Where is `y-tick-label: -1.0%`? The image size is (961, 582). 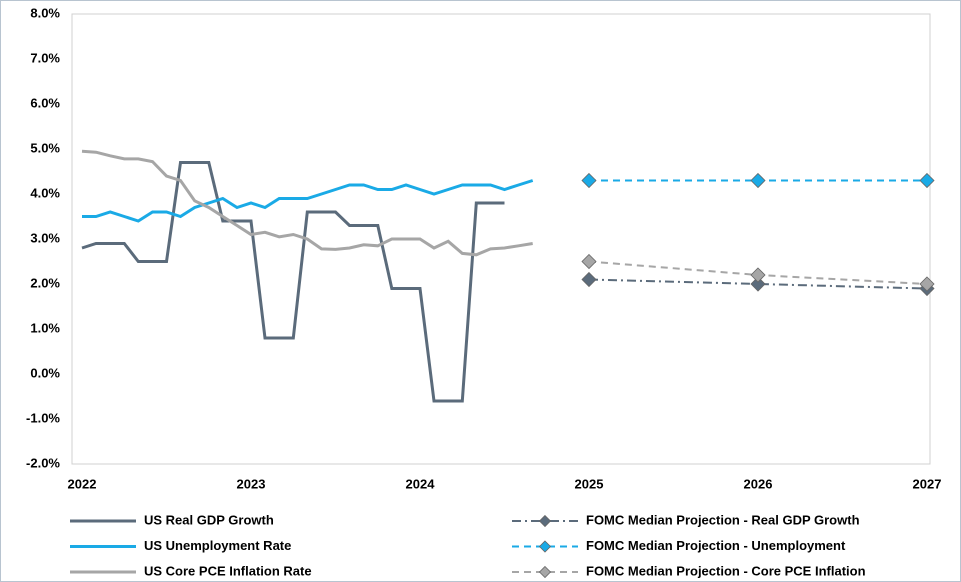
y-tick-label: -1.0% is located at coordinates (43, 417).